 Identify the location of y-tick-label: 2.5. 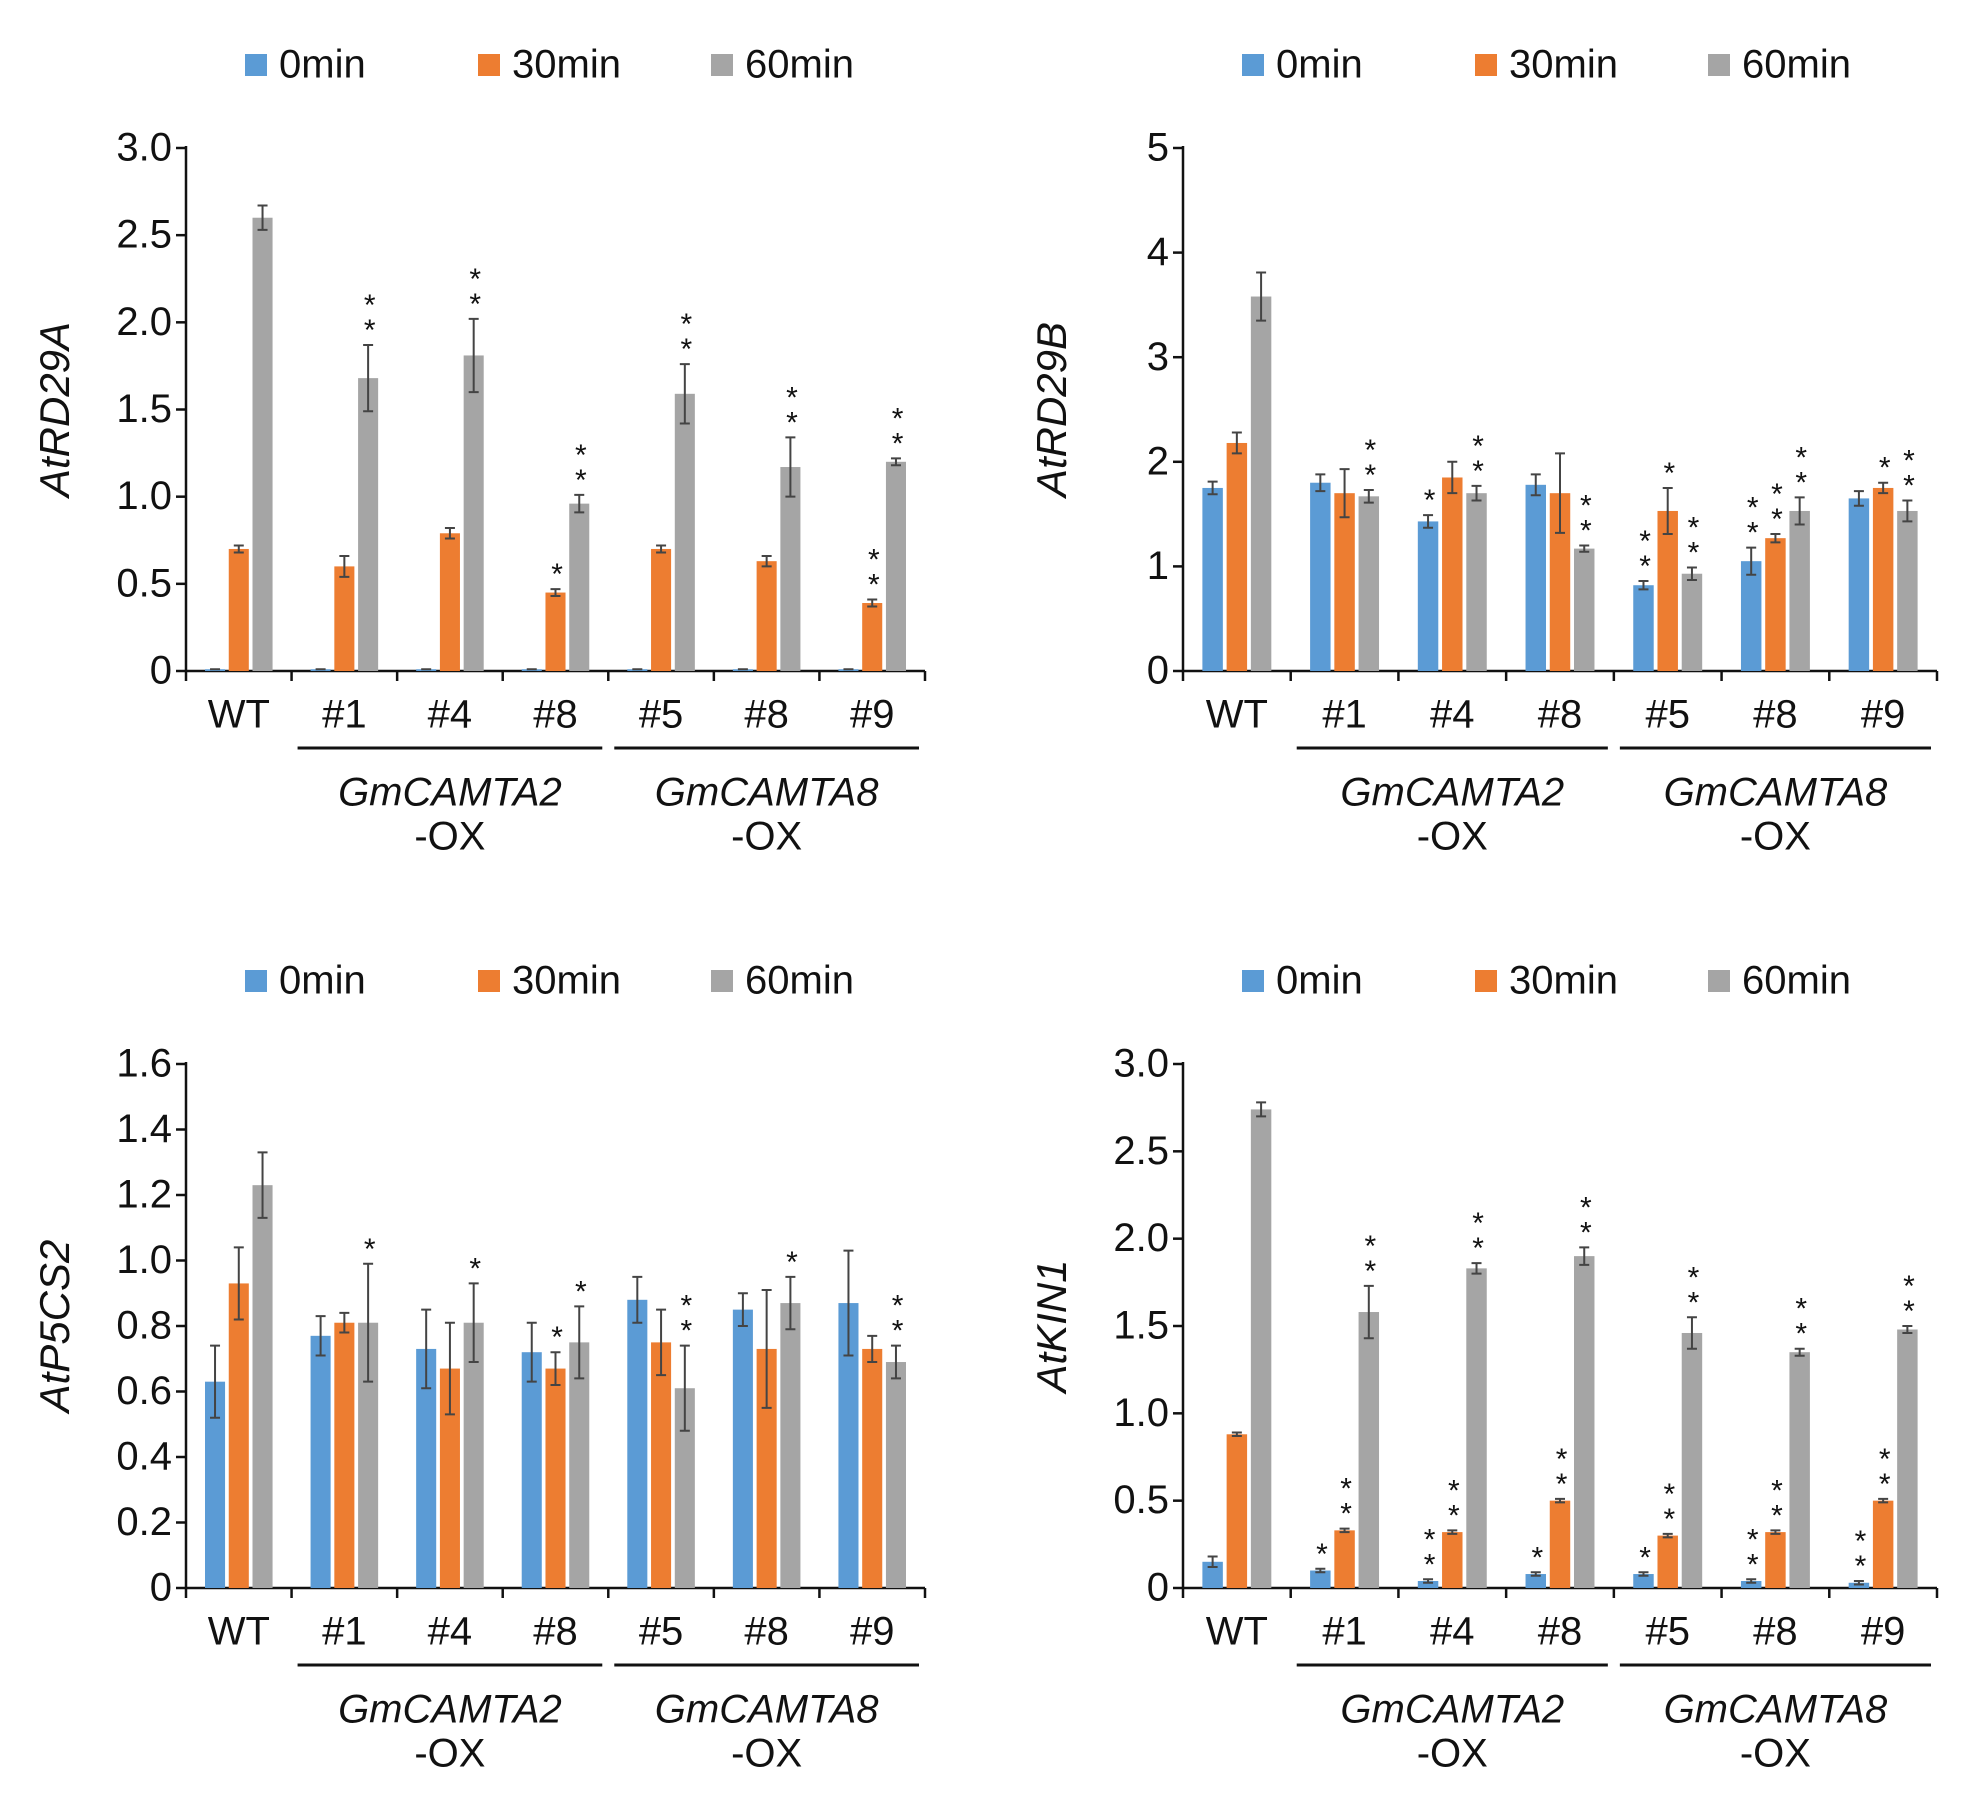
(1141, 1151).